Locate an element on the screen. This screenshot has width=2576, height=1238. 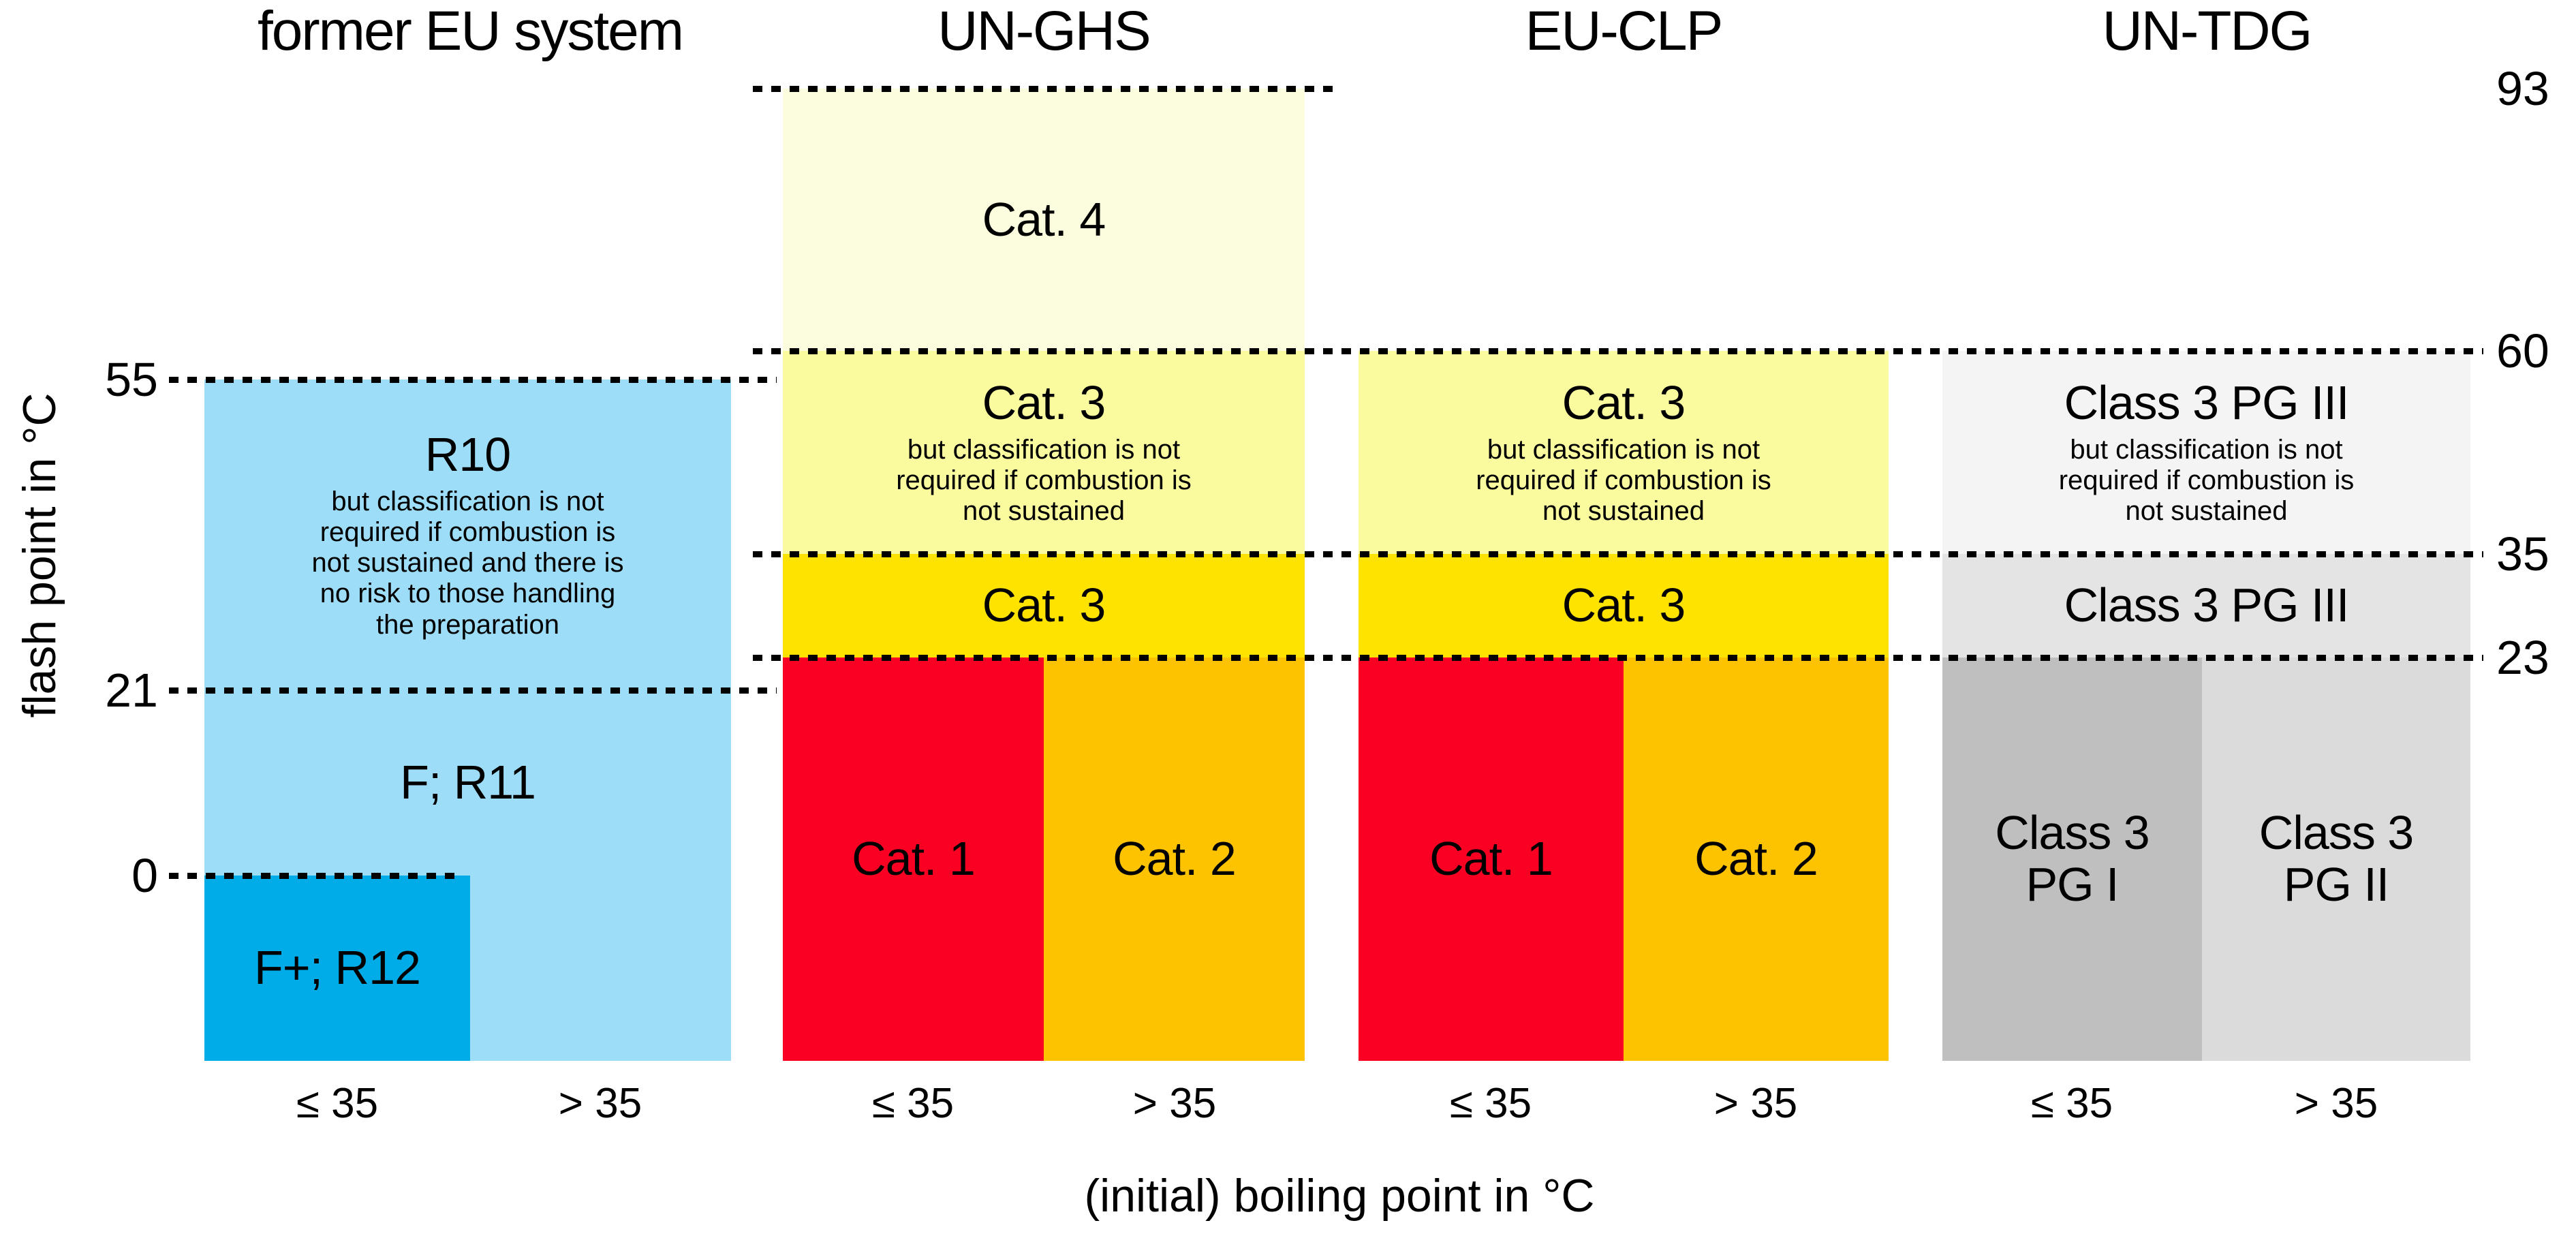
tick-right-35: 35 is located at coordinates (2522, 554).